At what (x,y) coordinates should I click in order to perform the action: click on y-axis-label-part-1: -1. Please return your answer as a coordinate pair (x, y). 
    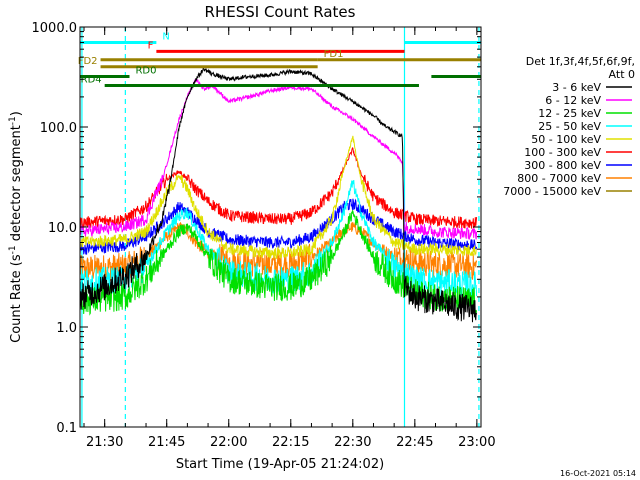
    Looking at the image, I should click on (13, 249).